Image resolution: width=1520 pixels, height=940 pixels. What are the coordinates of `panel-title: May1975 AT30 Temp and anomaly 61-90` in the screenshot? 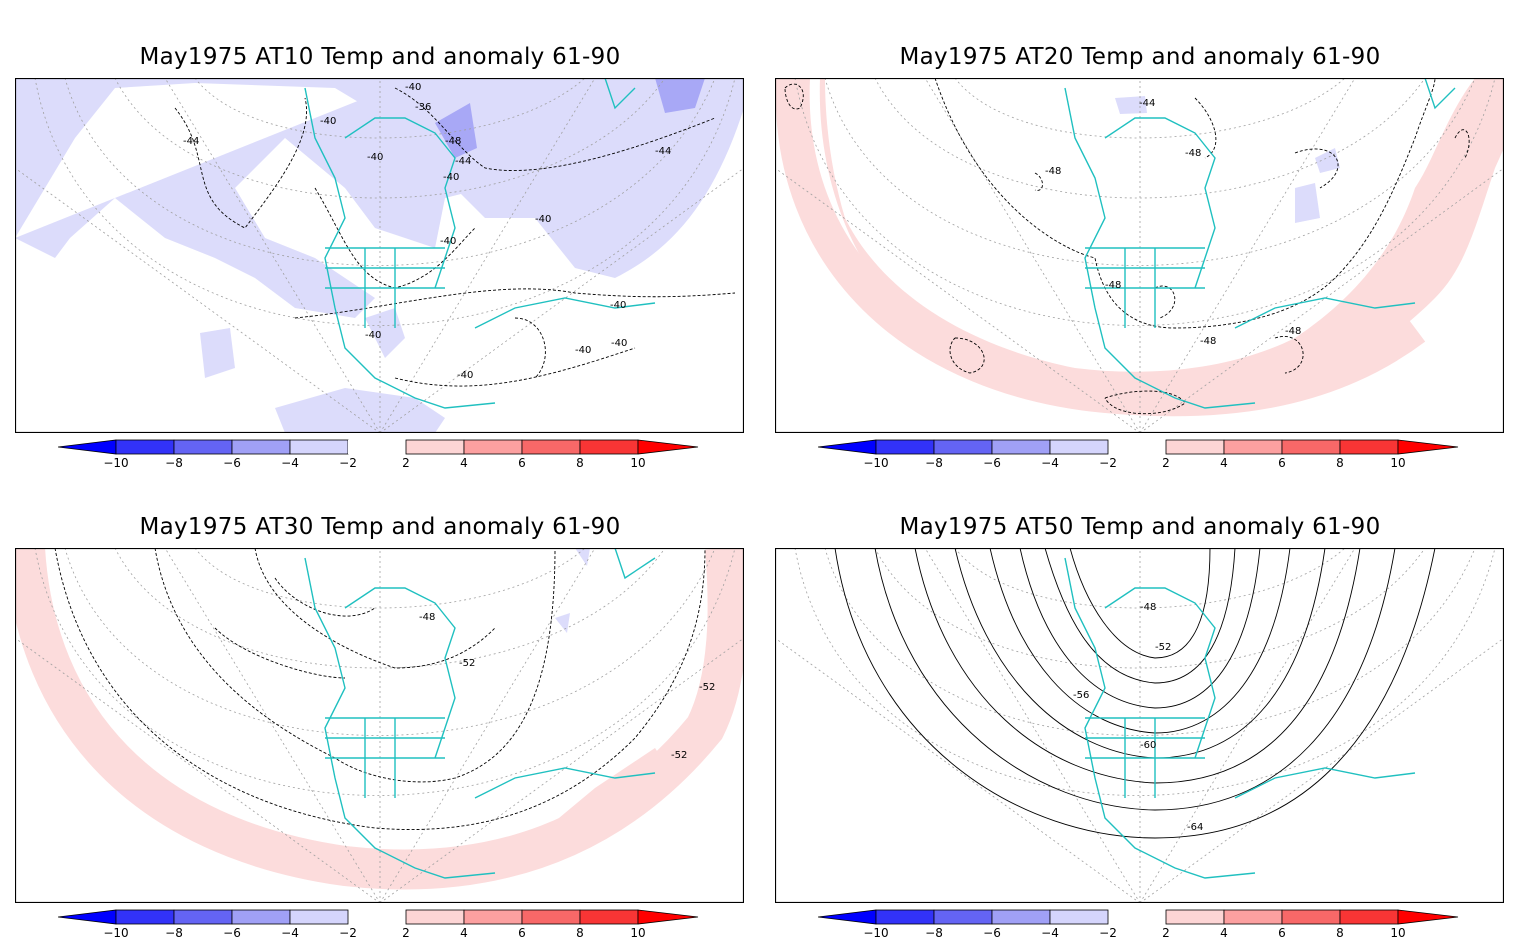 It's located at (380, 527).